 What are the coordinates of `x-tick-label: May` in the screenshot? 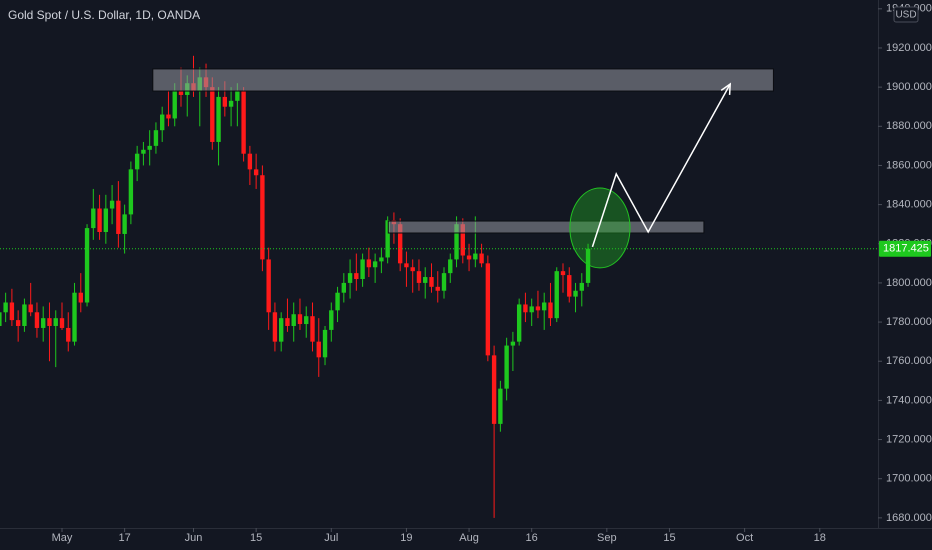 It's located at (62, 538).